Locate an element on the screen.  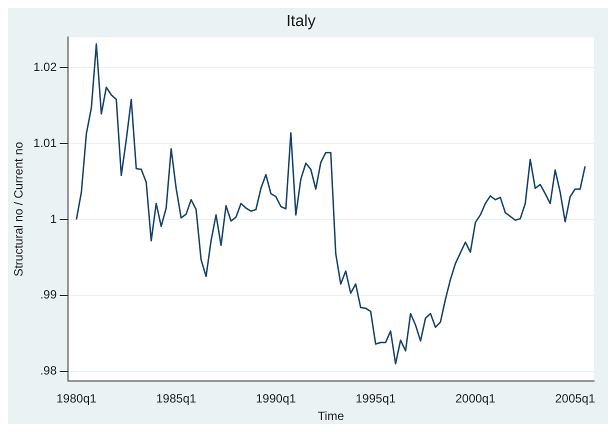
y-tick-label: .98 is located at coordinates (49, 371).